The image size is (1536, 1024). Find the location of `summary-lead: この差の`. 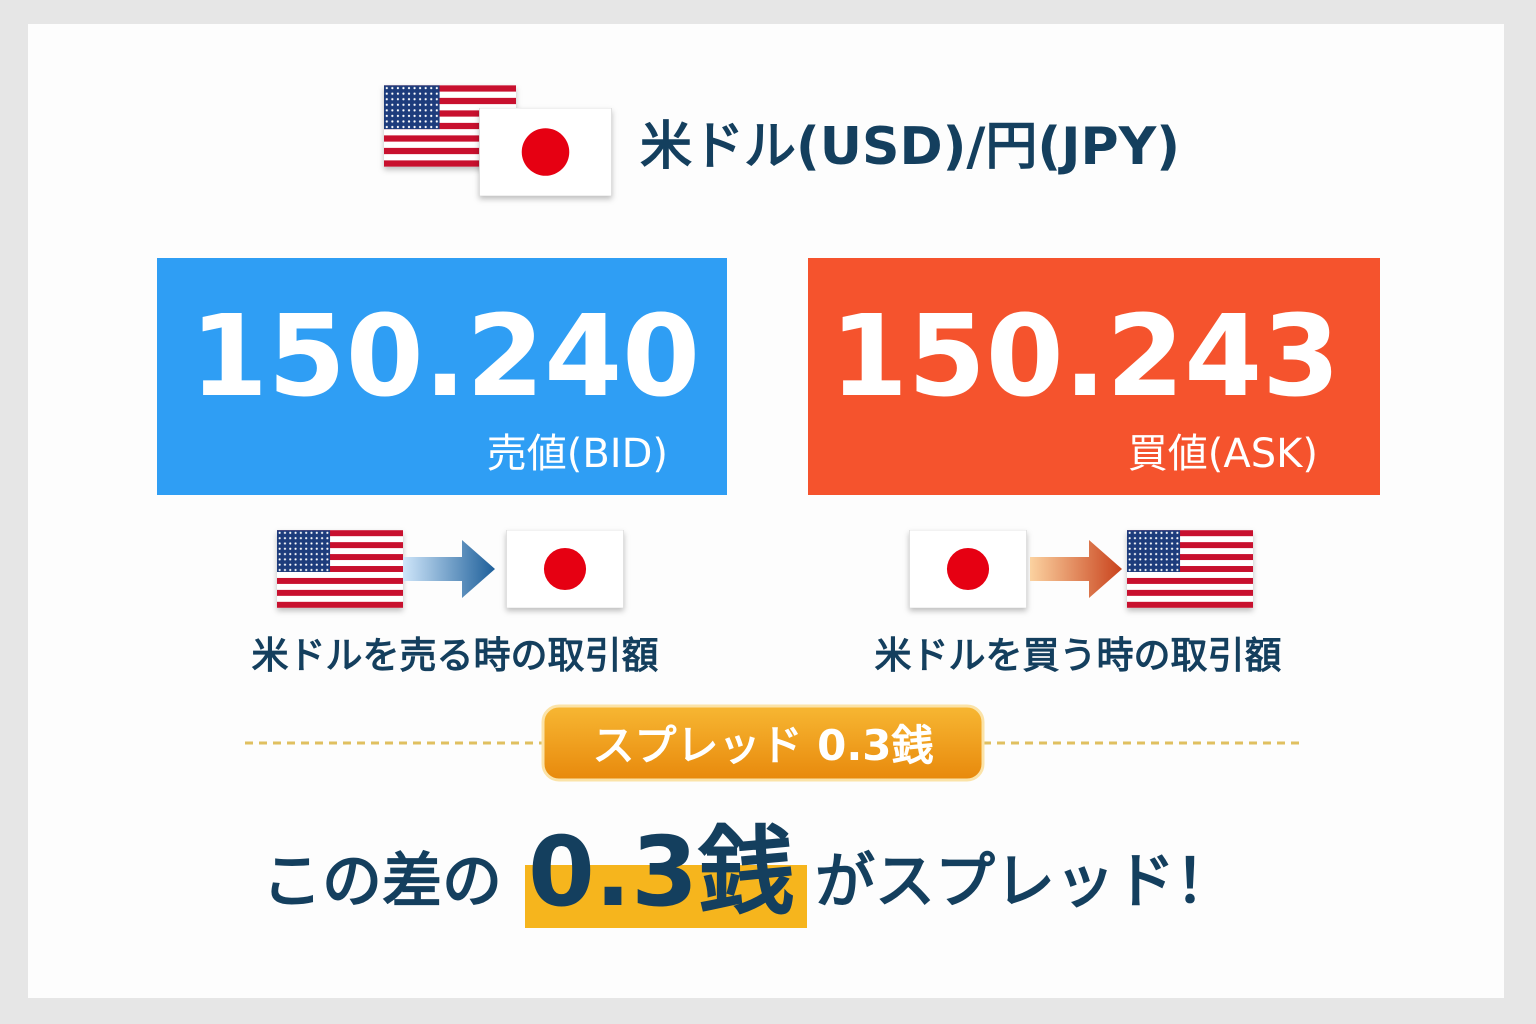

summary-lead: この差の is located at coordinates (382, 882).